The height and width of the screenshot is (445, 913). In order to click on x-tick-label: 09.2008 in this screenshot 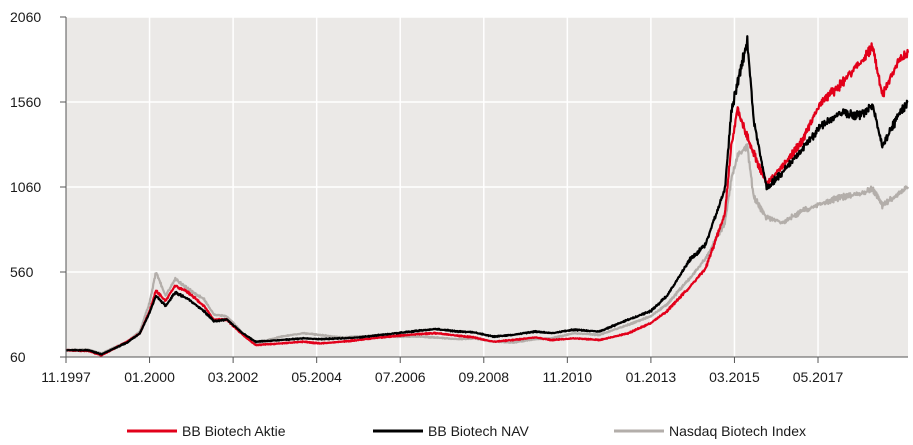, I will do `click(483, 377)`.